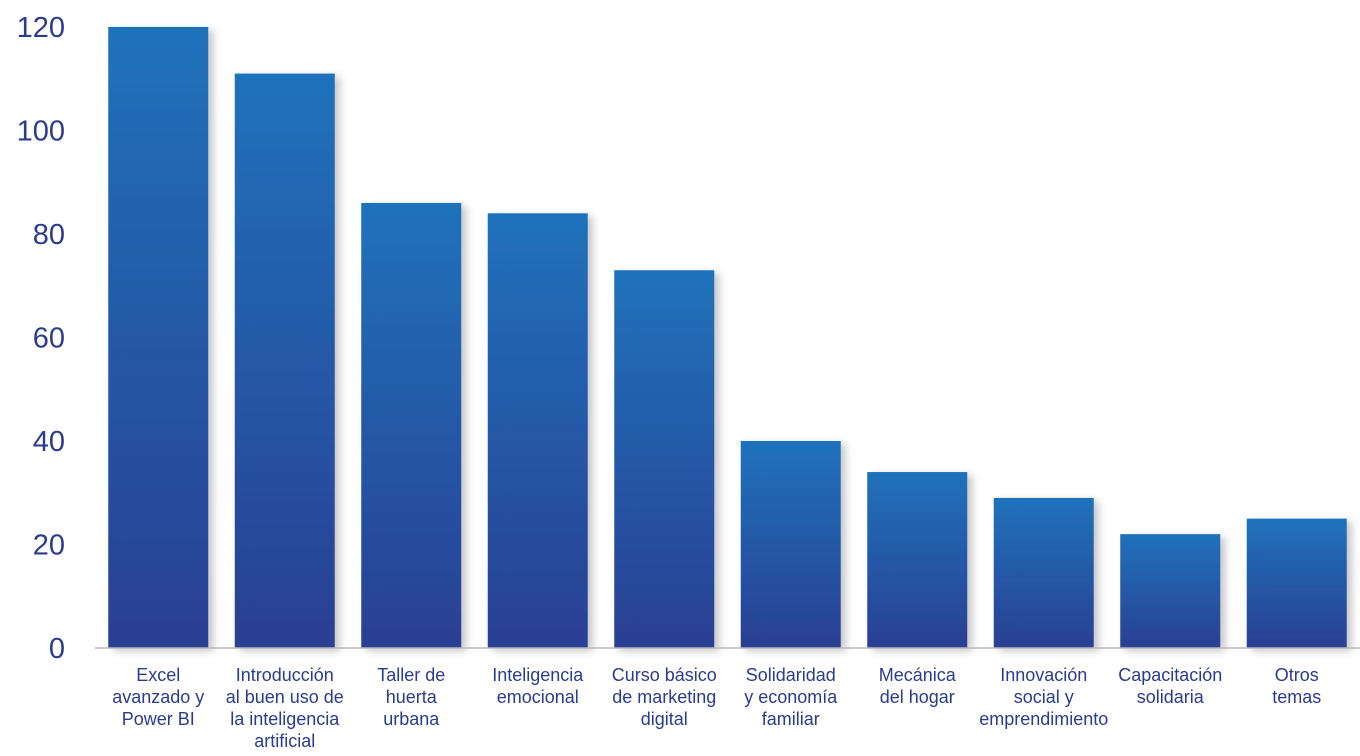 This screenshot has height=756, width=1360. I want to click on y-tick-label: 60, so click(49, 339).